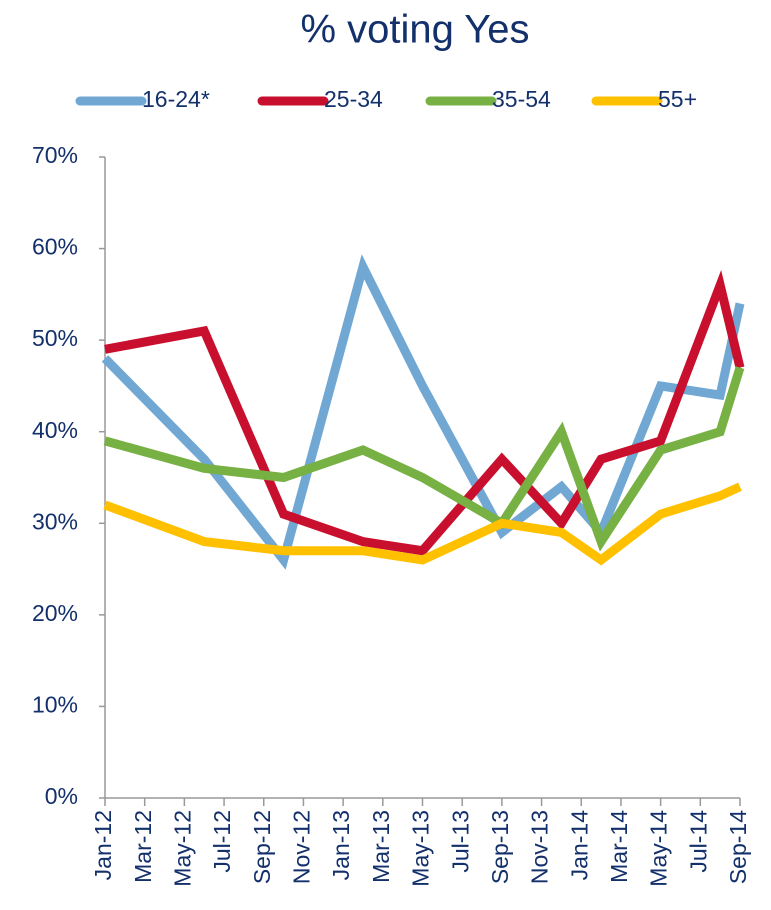  I want to click on x-tick-label: Mar-12, so click(143, 846).